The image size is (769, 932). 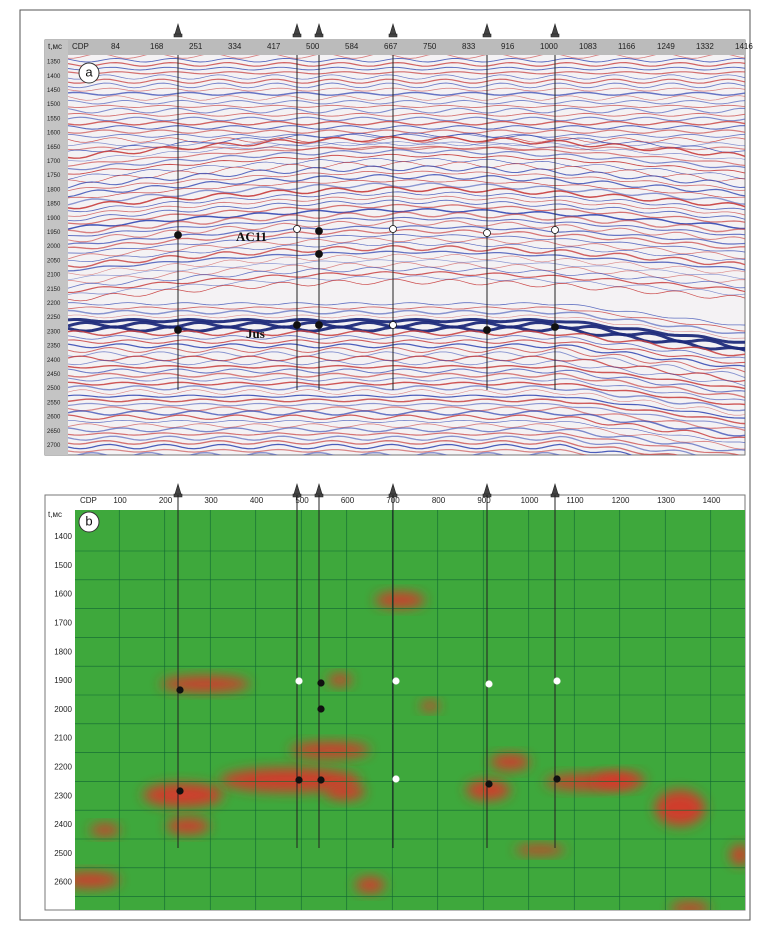 I want to click on x-tick-label: 334, so click(x=235, y=46).